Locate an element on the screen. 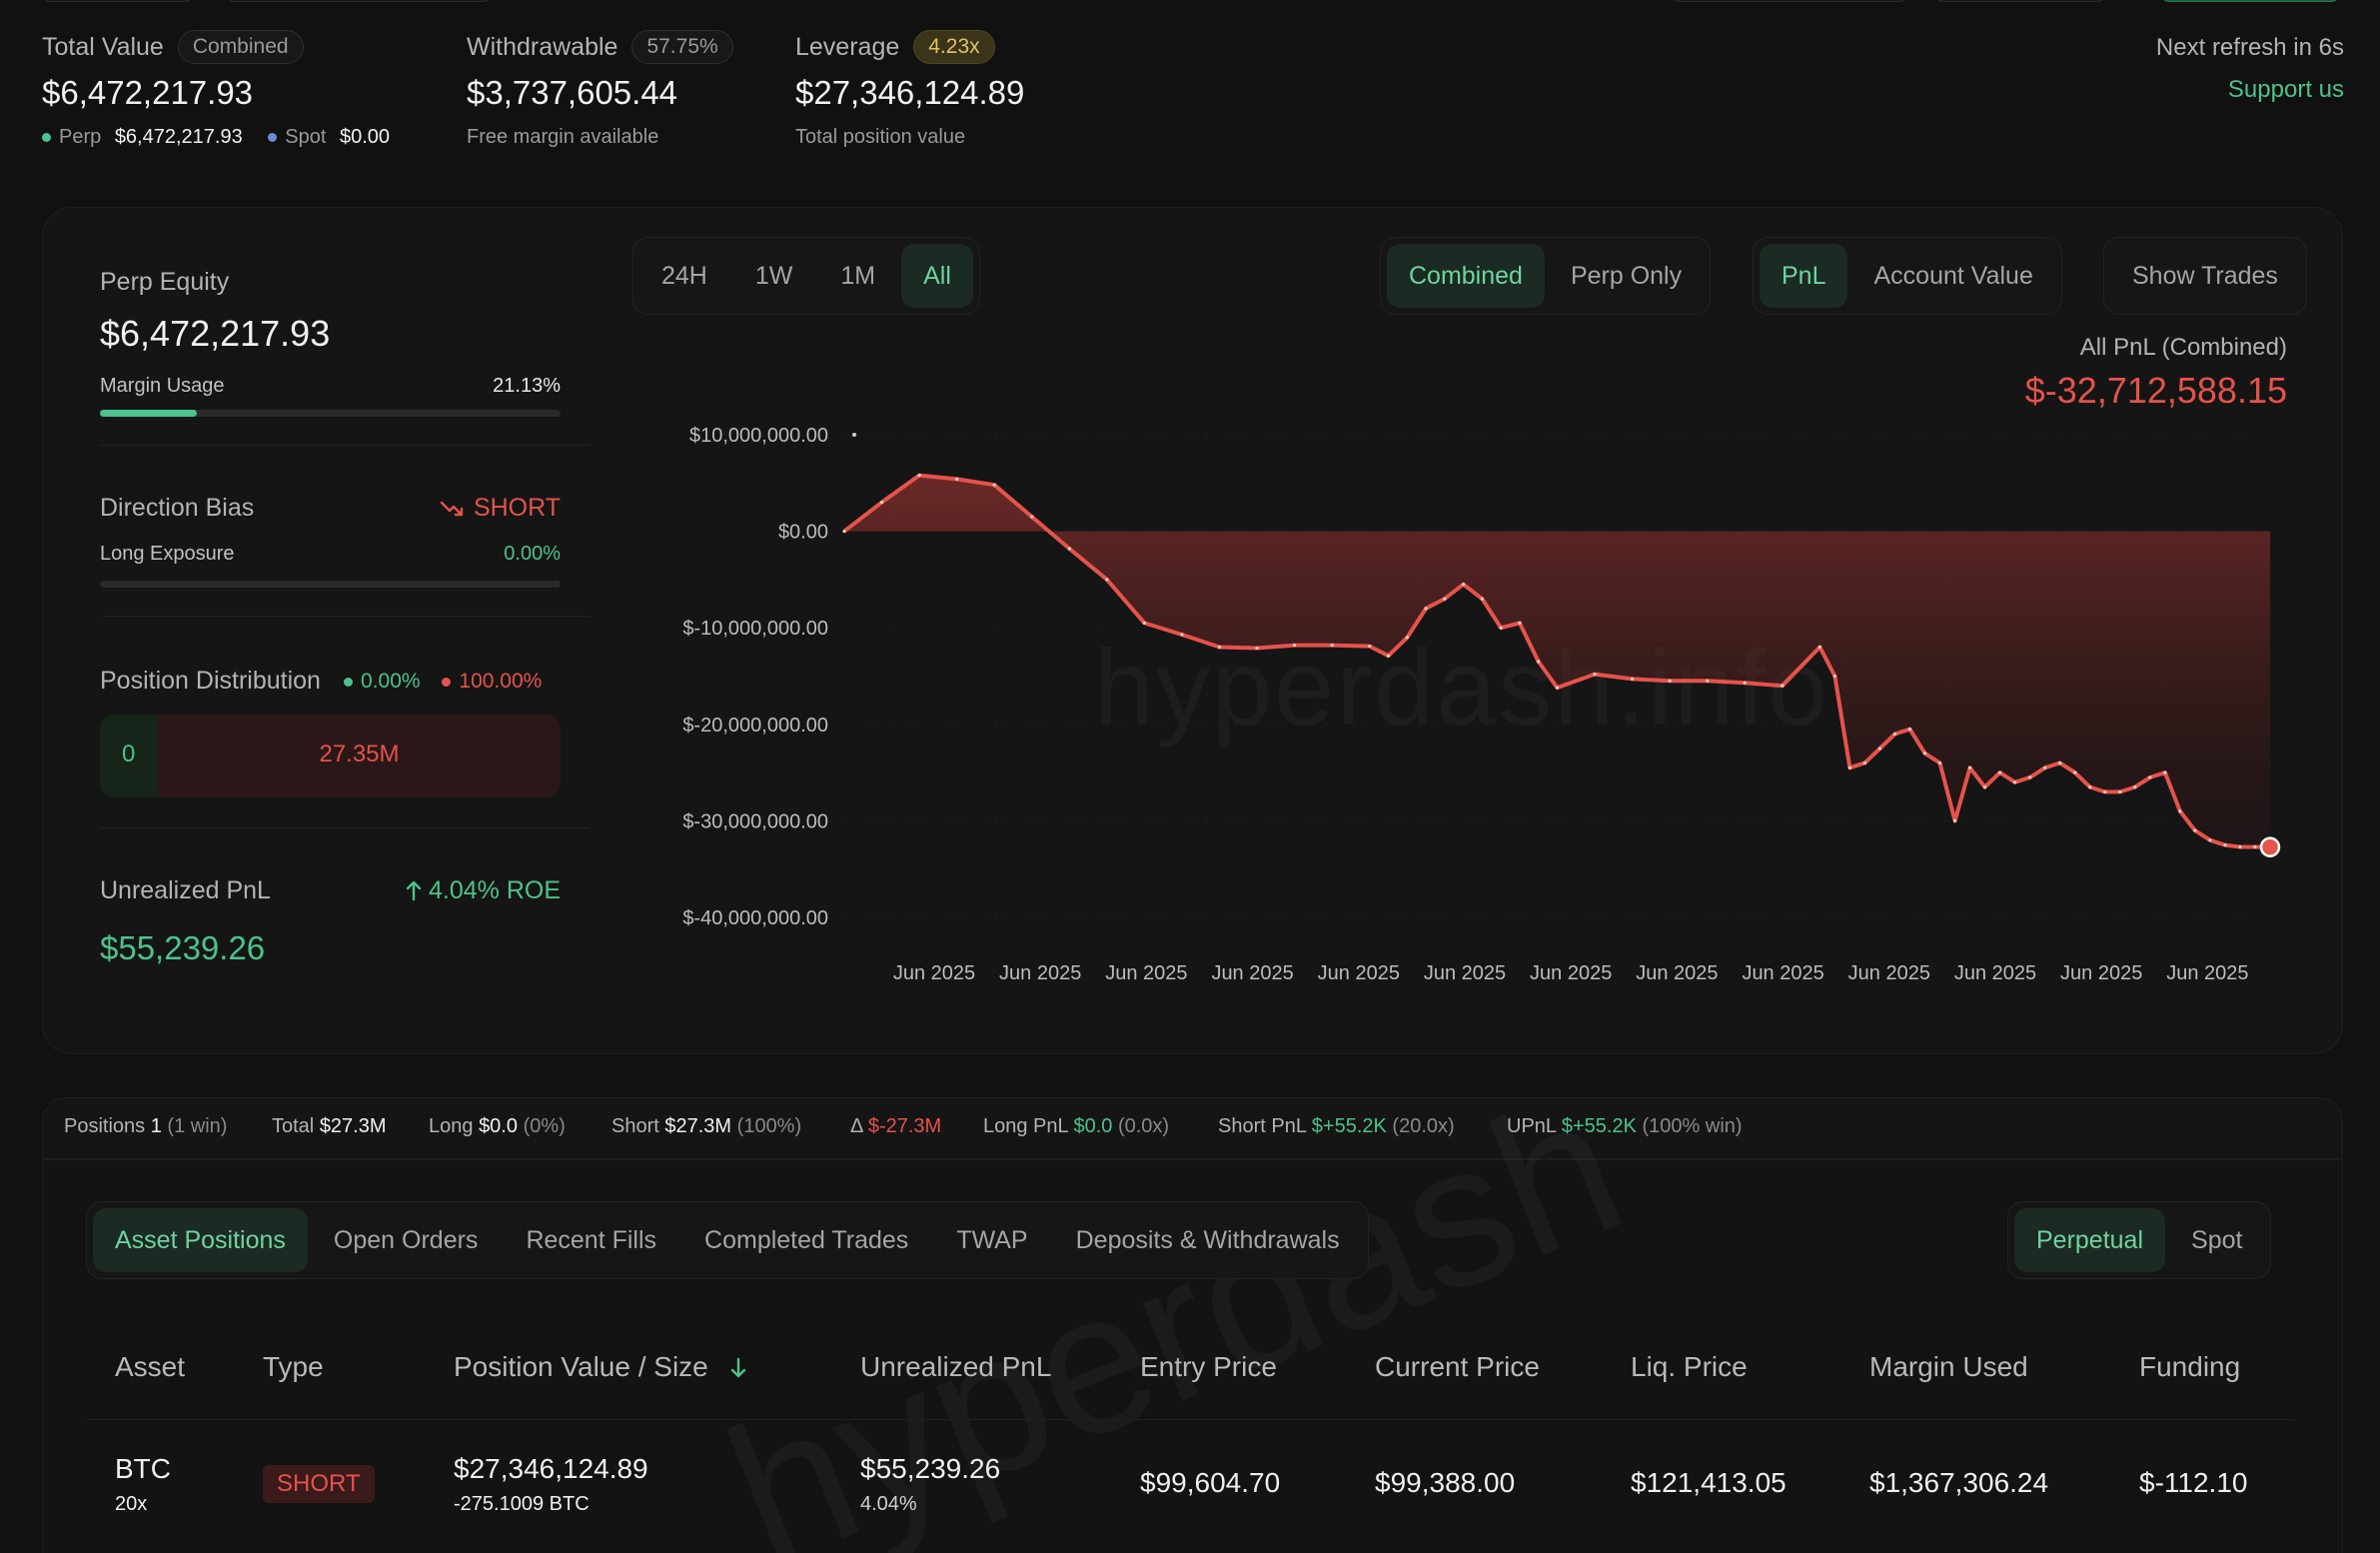 The height and width of the screenshot is (1553, 2380). leverage-value: $27,346,124.89 is located at coordinates (910, 92).